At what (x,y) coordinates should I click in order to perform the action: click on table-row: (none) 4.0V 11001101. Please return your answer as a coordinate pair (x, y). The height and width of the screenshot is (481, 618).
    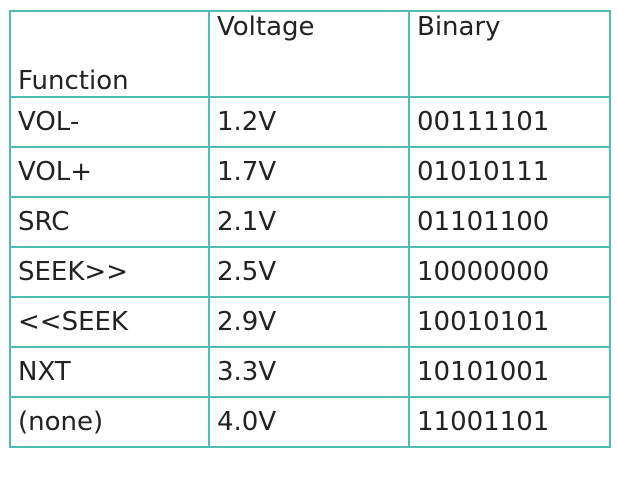
    Looking at the image, I should click on (310, 422).